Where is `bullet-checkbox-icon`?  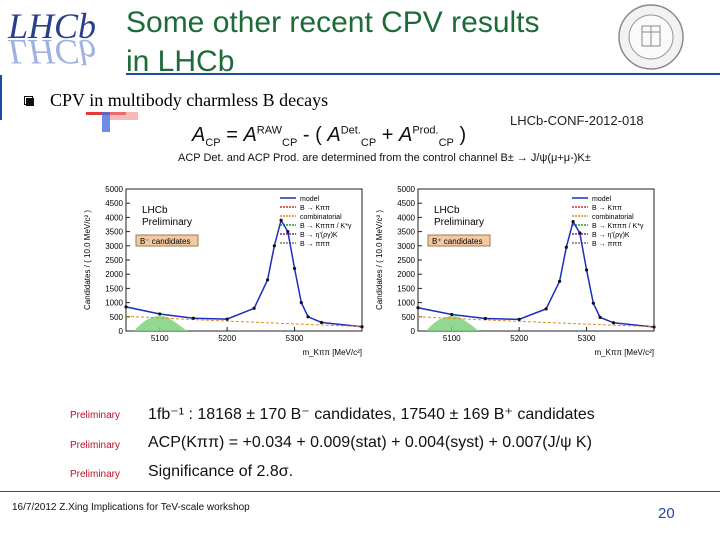 bullet-checkbox-icon is located at coordinates (29, 101).